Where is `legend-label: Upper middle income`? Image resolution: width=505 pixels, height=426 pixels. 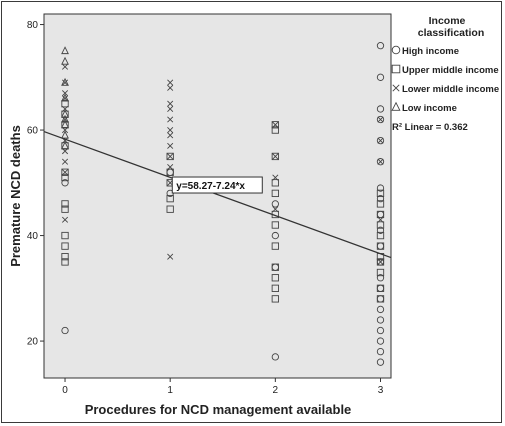
legend-label: Upper middle income is located at coordinates (450, 70).